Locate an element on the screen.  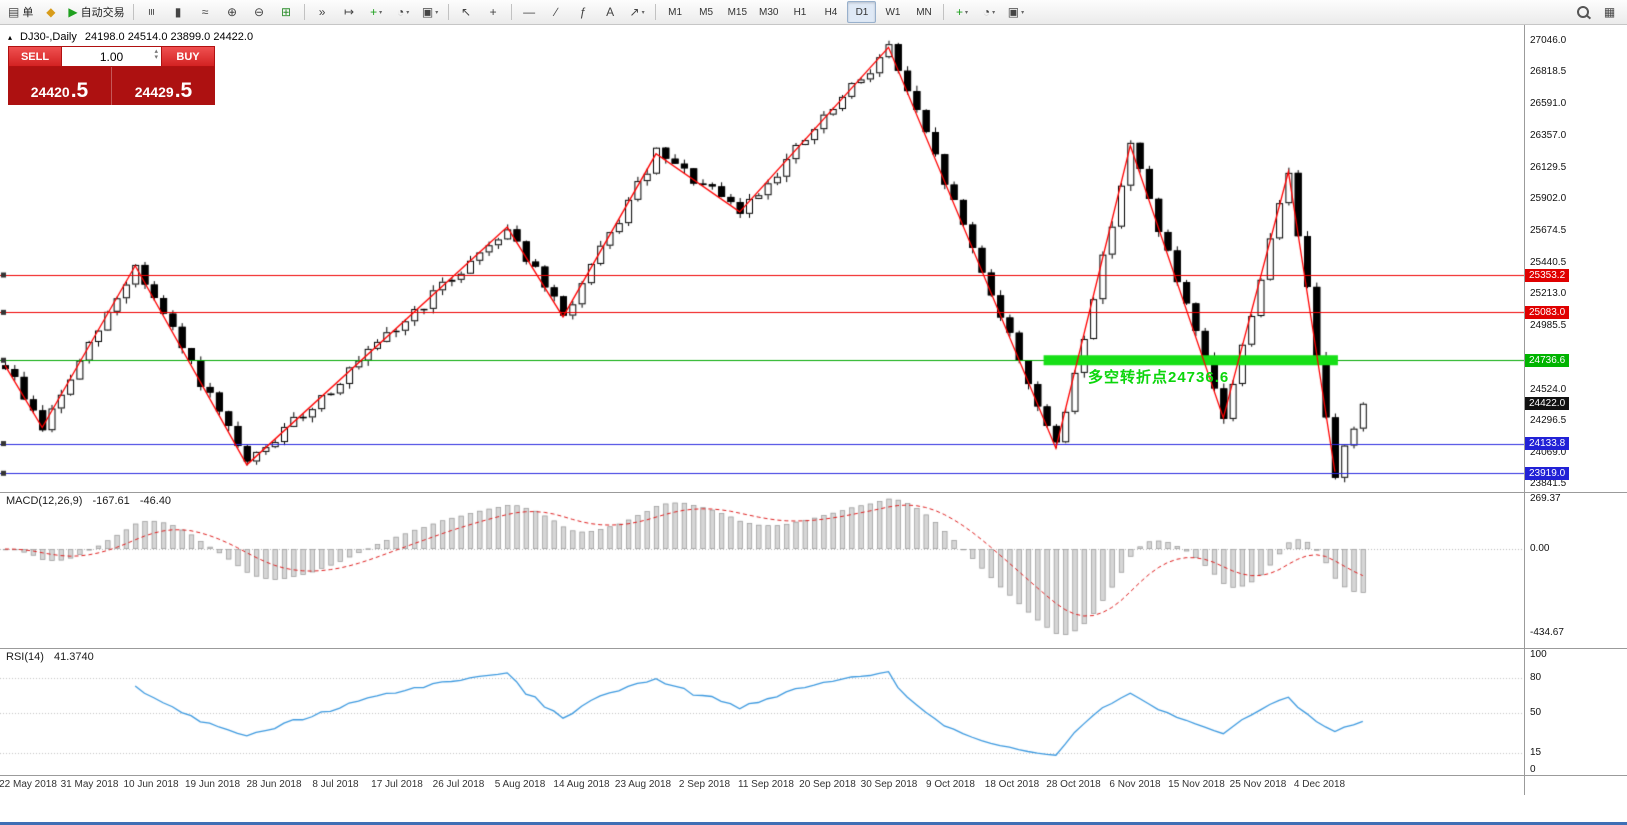
auto-scroll-button: » is located at coordinates (322, 12).